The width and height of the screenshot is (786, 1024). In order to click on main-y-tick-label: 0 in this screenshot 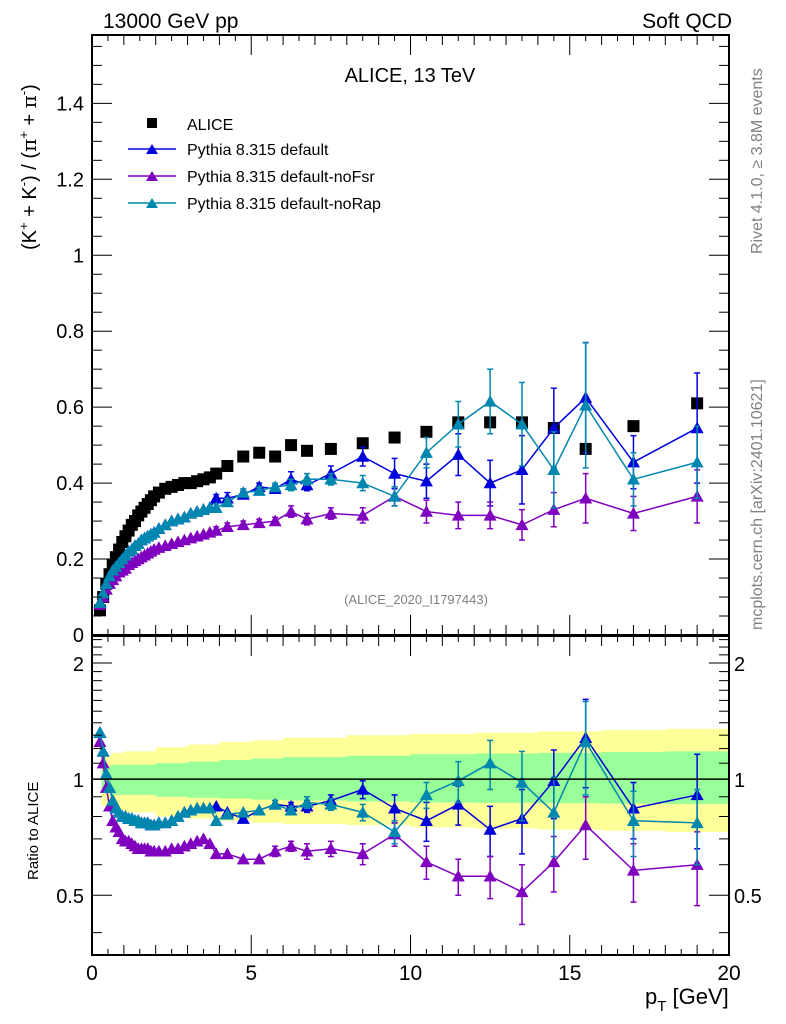, I will do `click(78, 636)`.